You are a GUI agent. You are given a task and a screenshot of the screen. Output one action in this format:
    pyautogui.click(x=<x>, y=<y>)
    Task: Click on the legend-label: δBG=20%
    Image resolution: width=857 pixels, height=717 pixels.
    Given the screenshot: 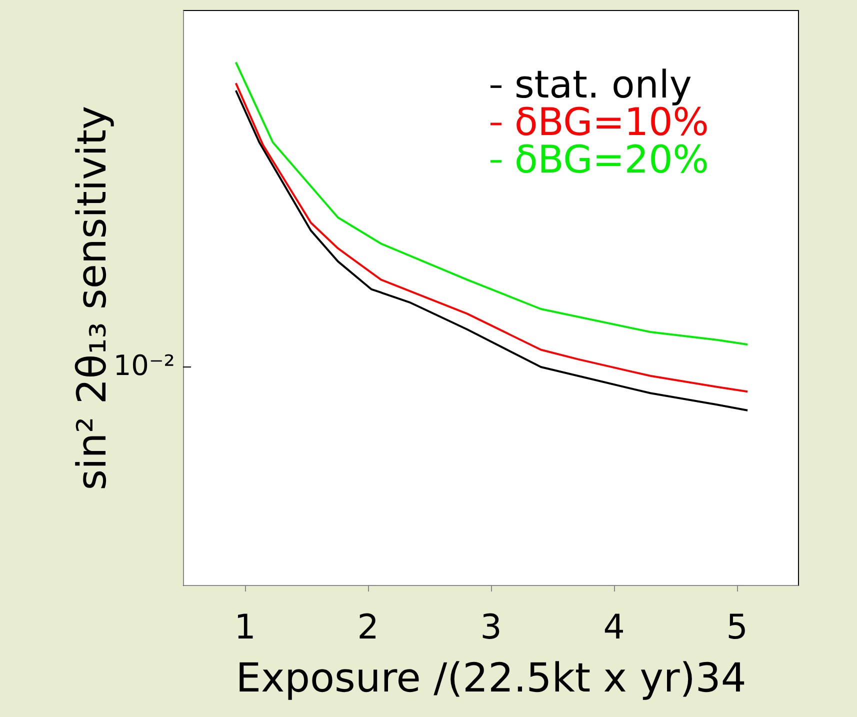 What is the action you would take?
    pyautogui.click(x=611, y=159)
    